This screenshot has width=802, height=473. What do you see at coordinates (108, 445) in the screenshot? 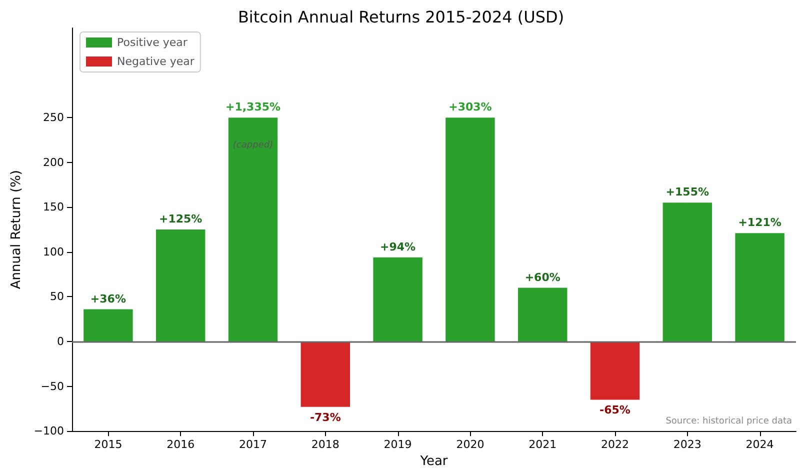
I see `x-tick-label: 2015` at bounding box center [108, 445].